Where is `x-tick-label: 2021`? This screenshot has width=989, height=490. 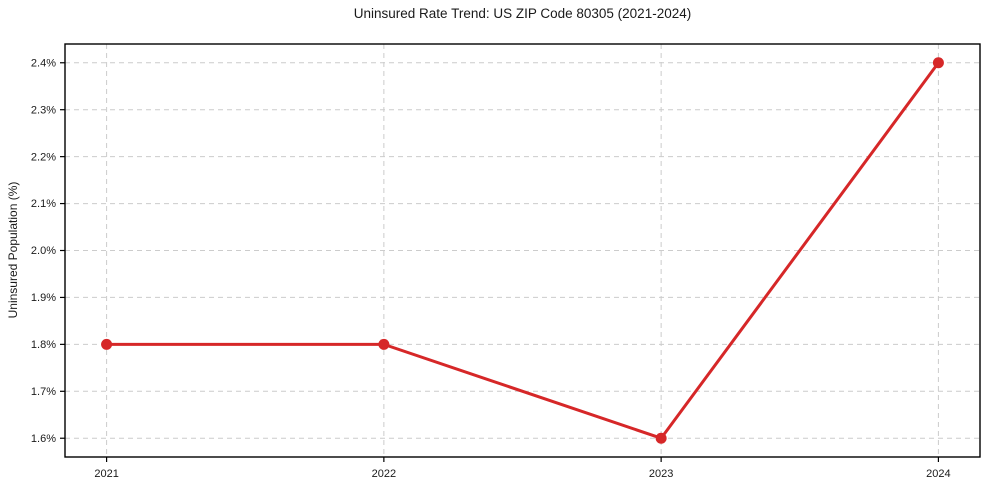 x-tick-label: 2021 is located at coordinates (106, 474).